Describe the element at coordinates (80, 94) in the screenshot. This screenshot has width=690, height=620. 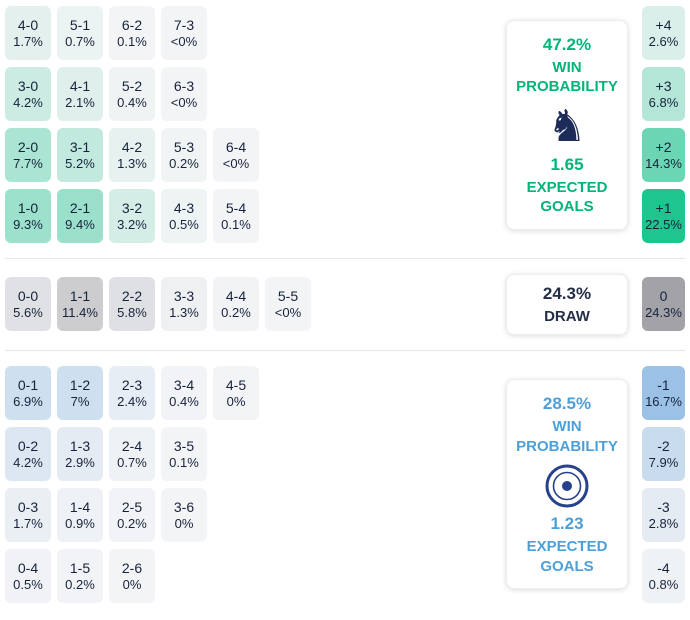
I see `score-cell-4-1: 4-1 2.1%` at that location.